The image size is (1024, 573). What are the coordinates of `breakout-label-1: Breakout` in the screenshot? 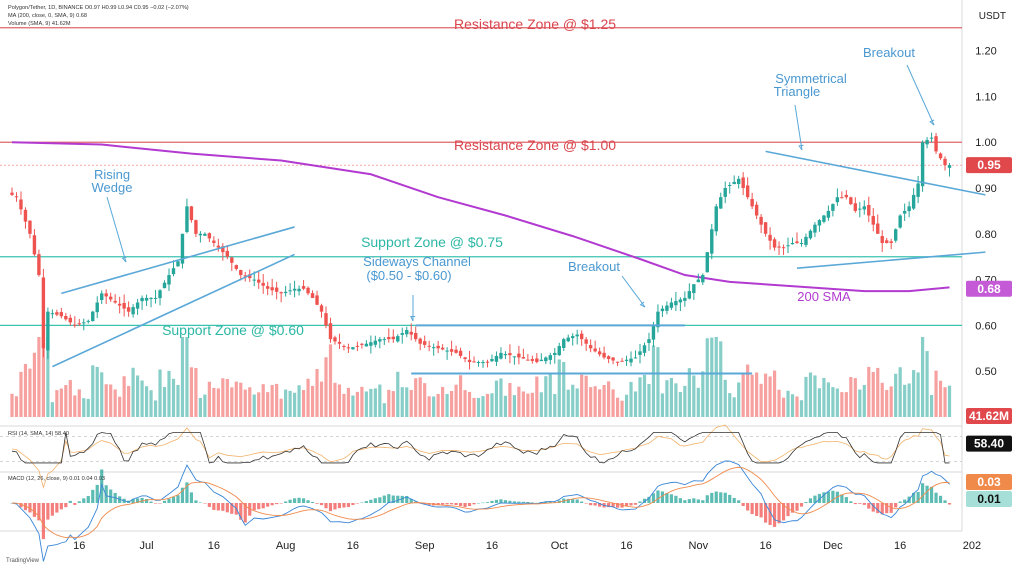 It's located at (594, 266).